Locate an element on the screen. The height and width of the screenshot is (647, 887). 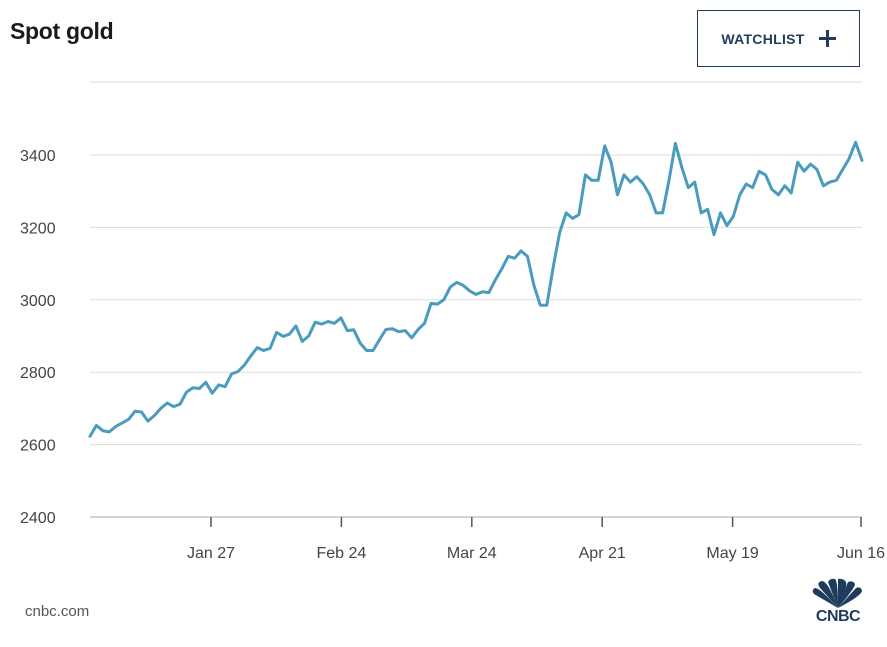
x-tick-label: Feb 24 is located at coordinates (341, 553).